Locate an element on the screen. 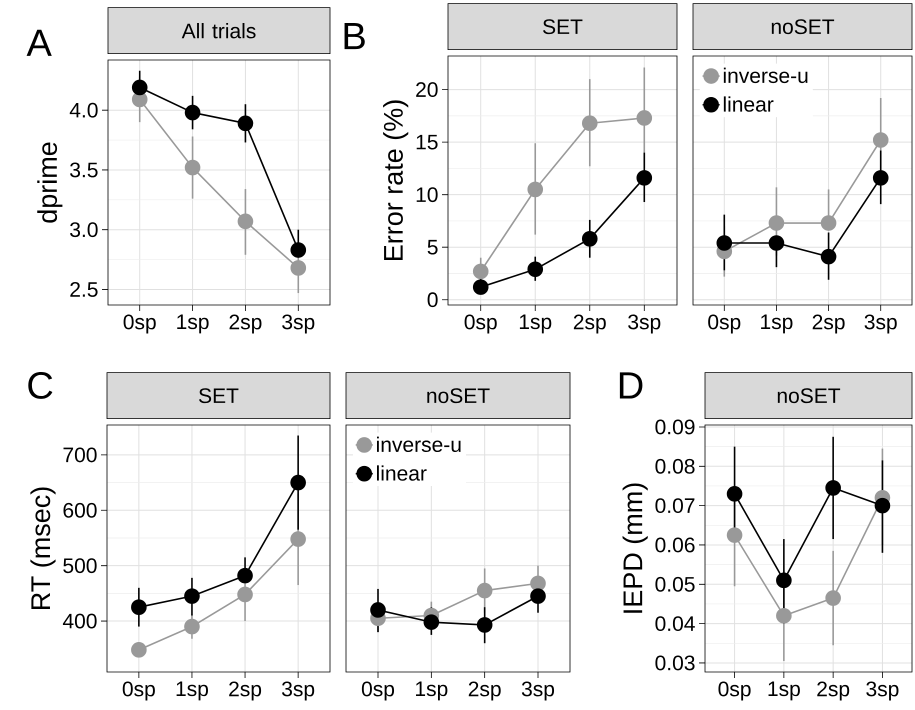  y-tick-label: 10 is located at coordinates (427, 194).